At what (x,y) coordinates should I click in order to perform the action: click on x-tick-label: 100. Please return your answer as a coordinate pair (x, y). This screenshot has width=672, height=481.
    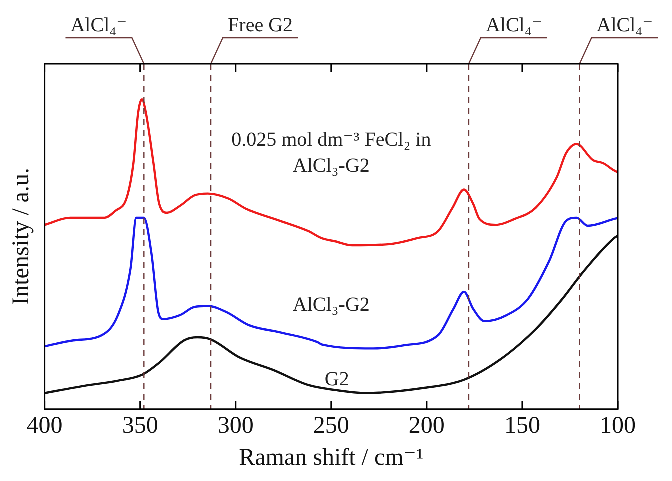
    Looking at the image, I should click on (618, 426).